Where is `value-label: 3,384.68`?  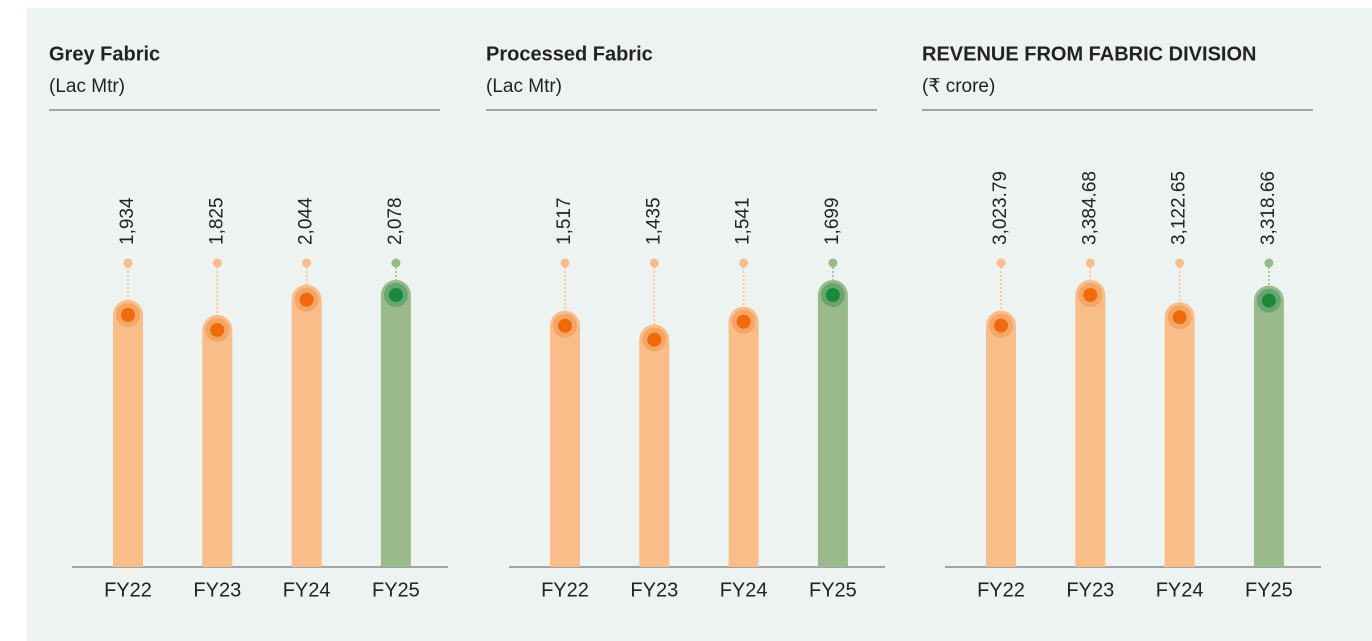 value-label: 3,384.68 is located at coordinates (1089, 208).